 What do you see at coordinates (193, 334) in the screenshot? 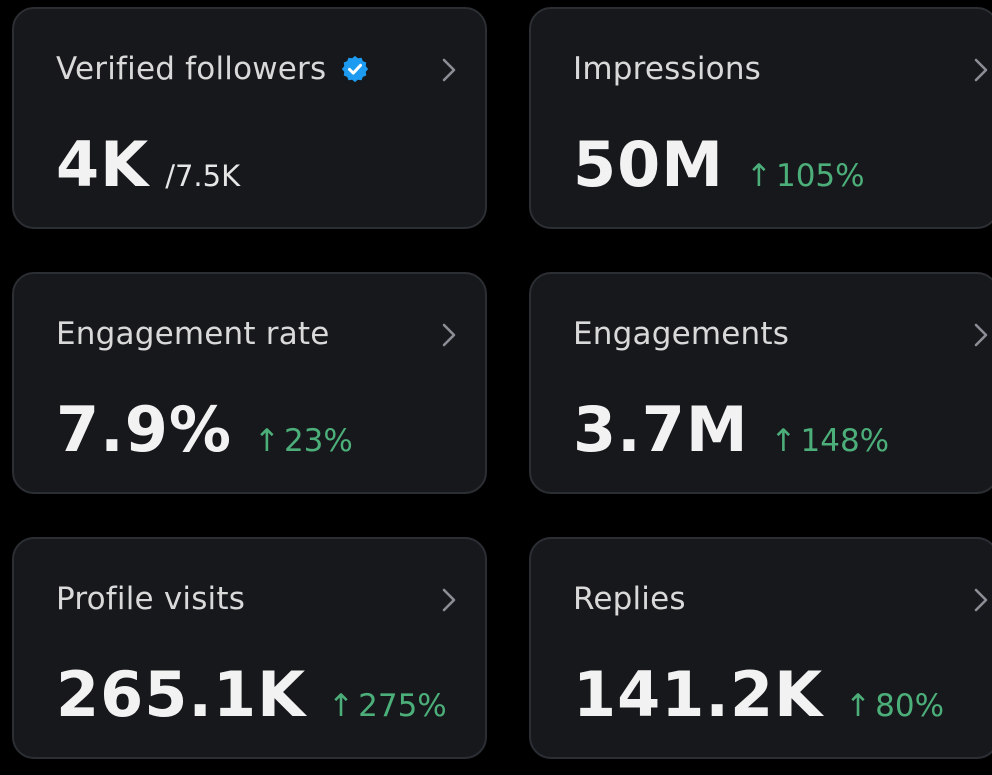
I see `engagement-rate-label: Engagement rate` at bounding box center [193, 334].